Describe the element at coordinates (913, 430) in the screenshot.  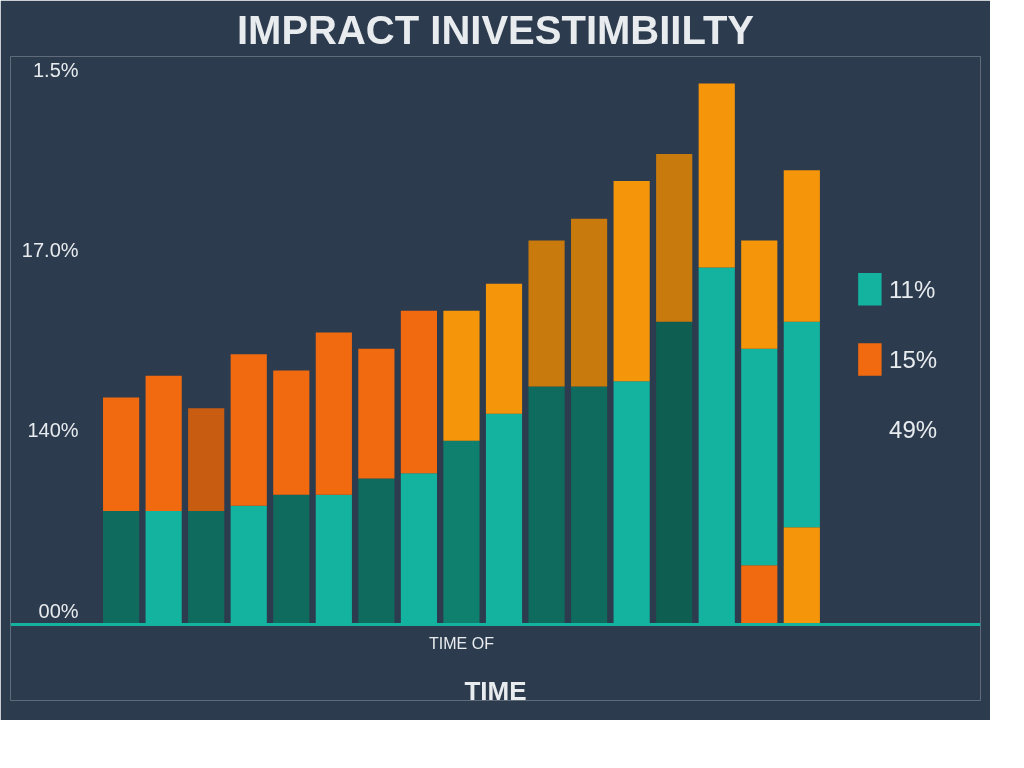
I see `text: 49%` at that location.